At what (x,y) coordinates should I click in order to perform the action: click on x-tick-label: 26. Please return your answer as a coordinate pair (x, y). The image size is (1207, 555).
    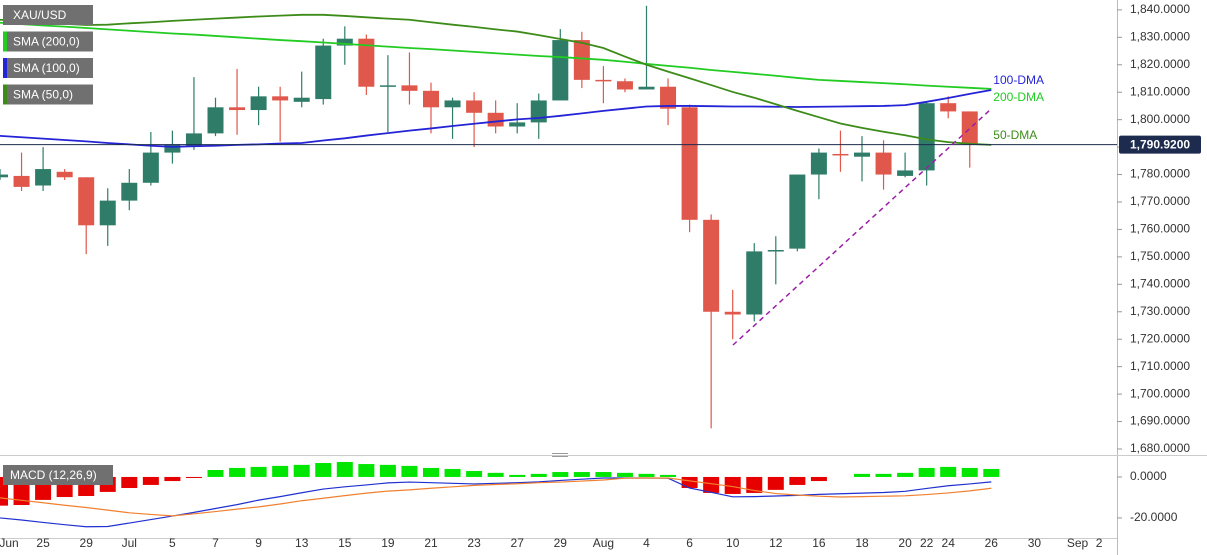
    Looking at the image, I should click on (992, 543).